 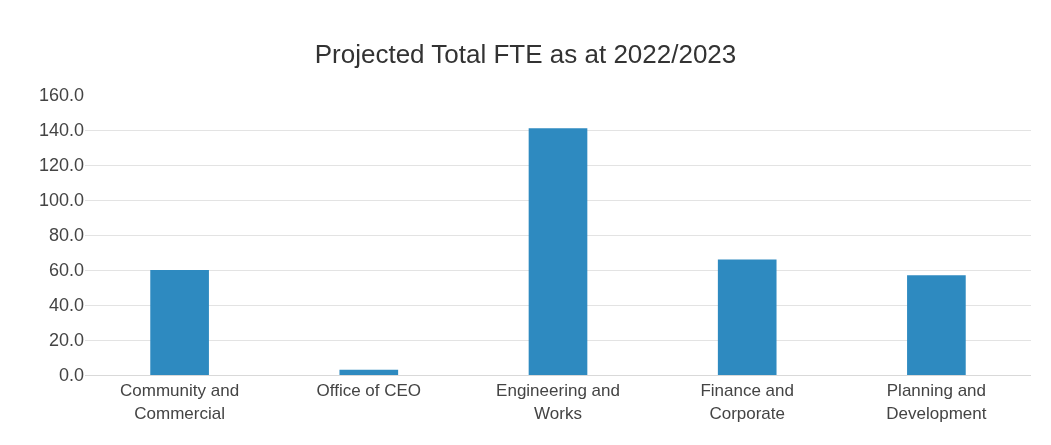 What do you see at coordinates (747, 402) in the screenshot?
I see `x-tick-label: Finance and Corporate` at bounding box center [747, 402].